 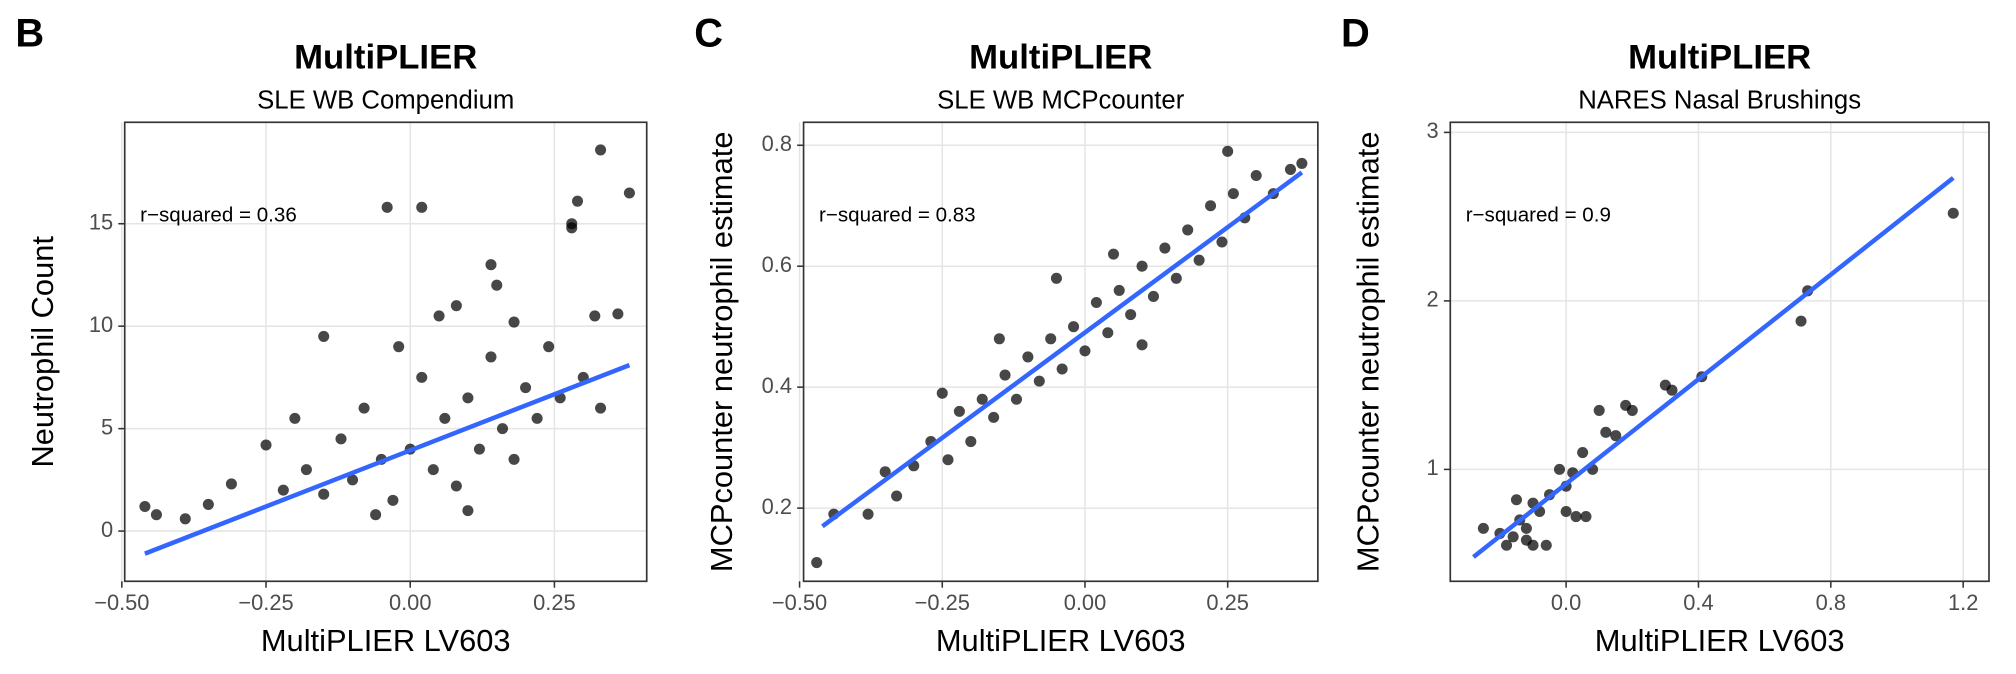 I want to click on x-tick-label: 0.00, so click(x=1085, y=602).